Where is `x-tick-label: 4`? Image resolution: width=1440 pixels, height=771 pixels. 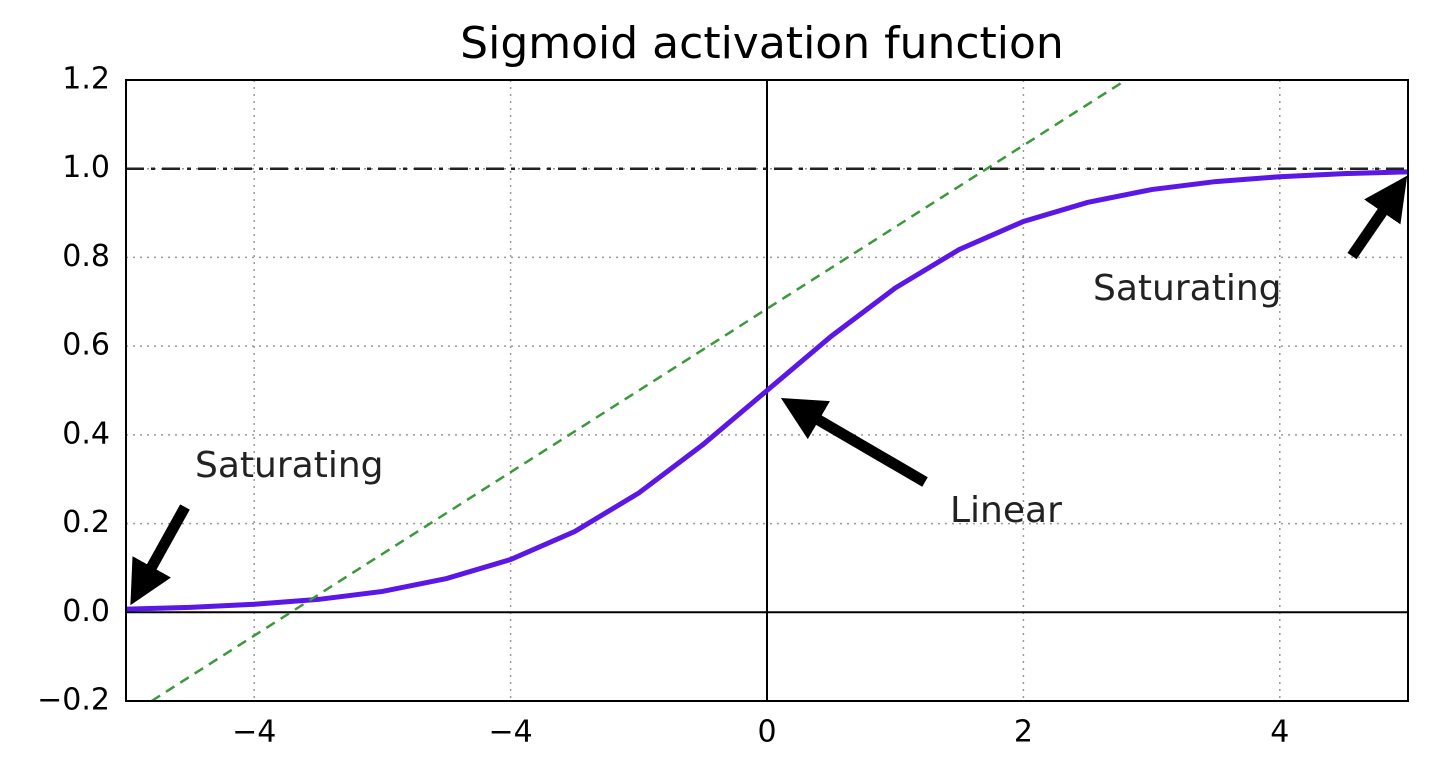
x-tick-label: 4 is located at coordinates (1279, 732).